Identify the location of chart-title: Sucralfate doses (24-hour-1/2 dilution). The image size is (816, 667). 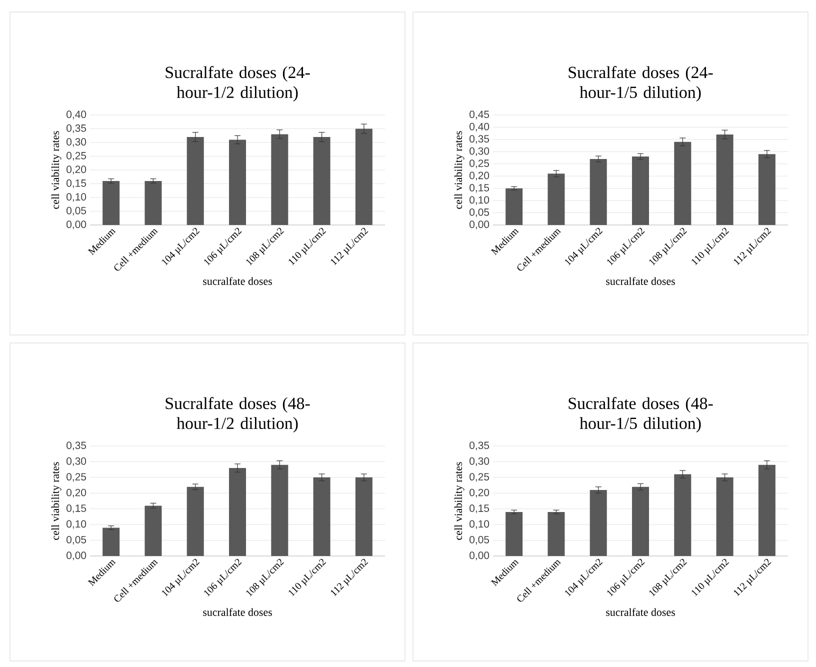
(238, 84).